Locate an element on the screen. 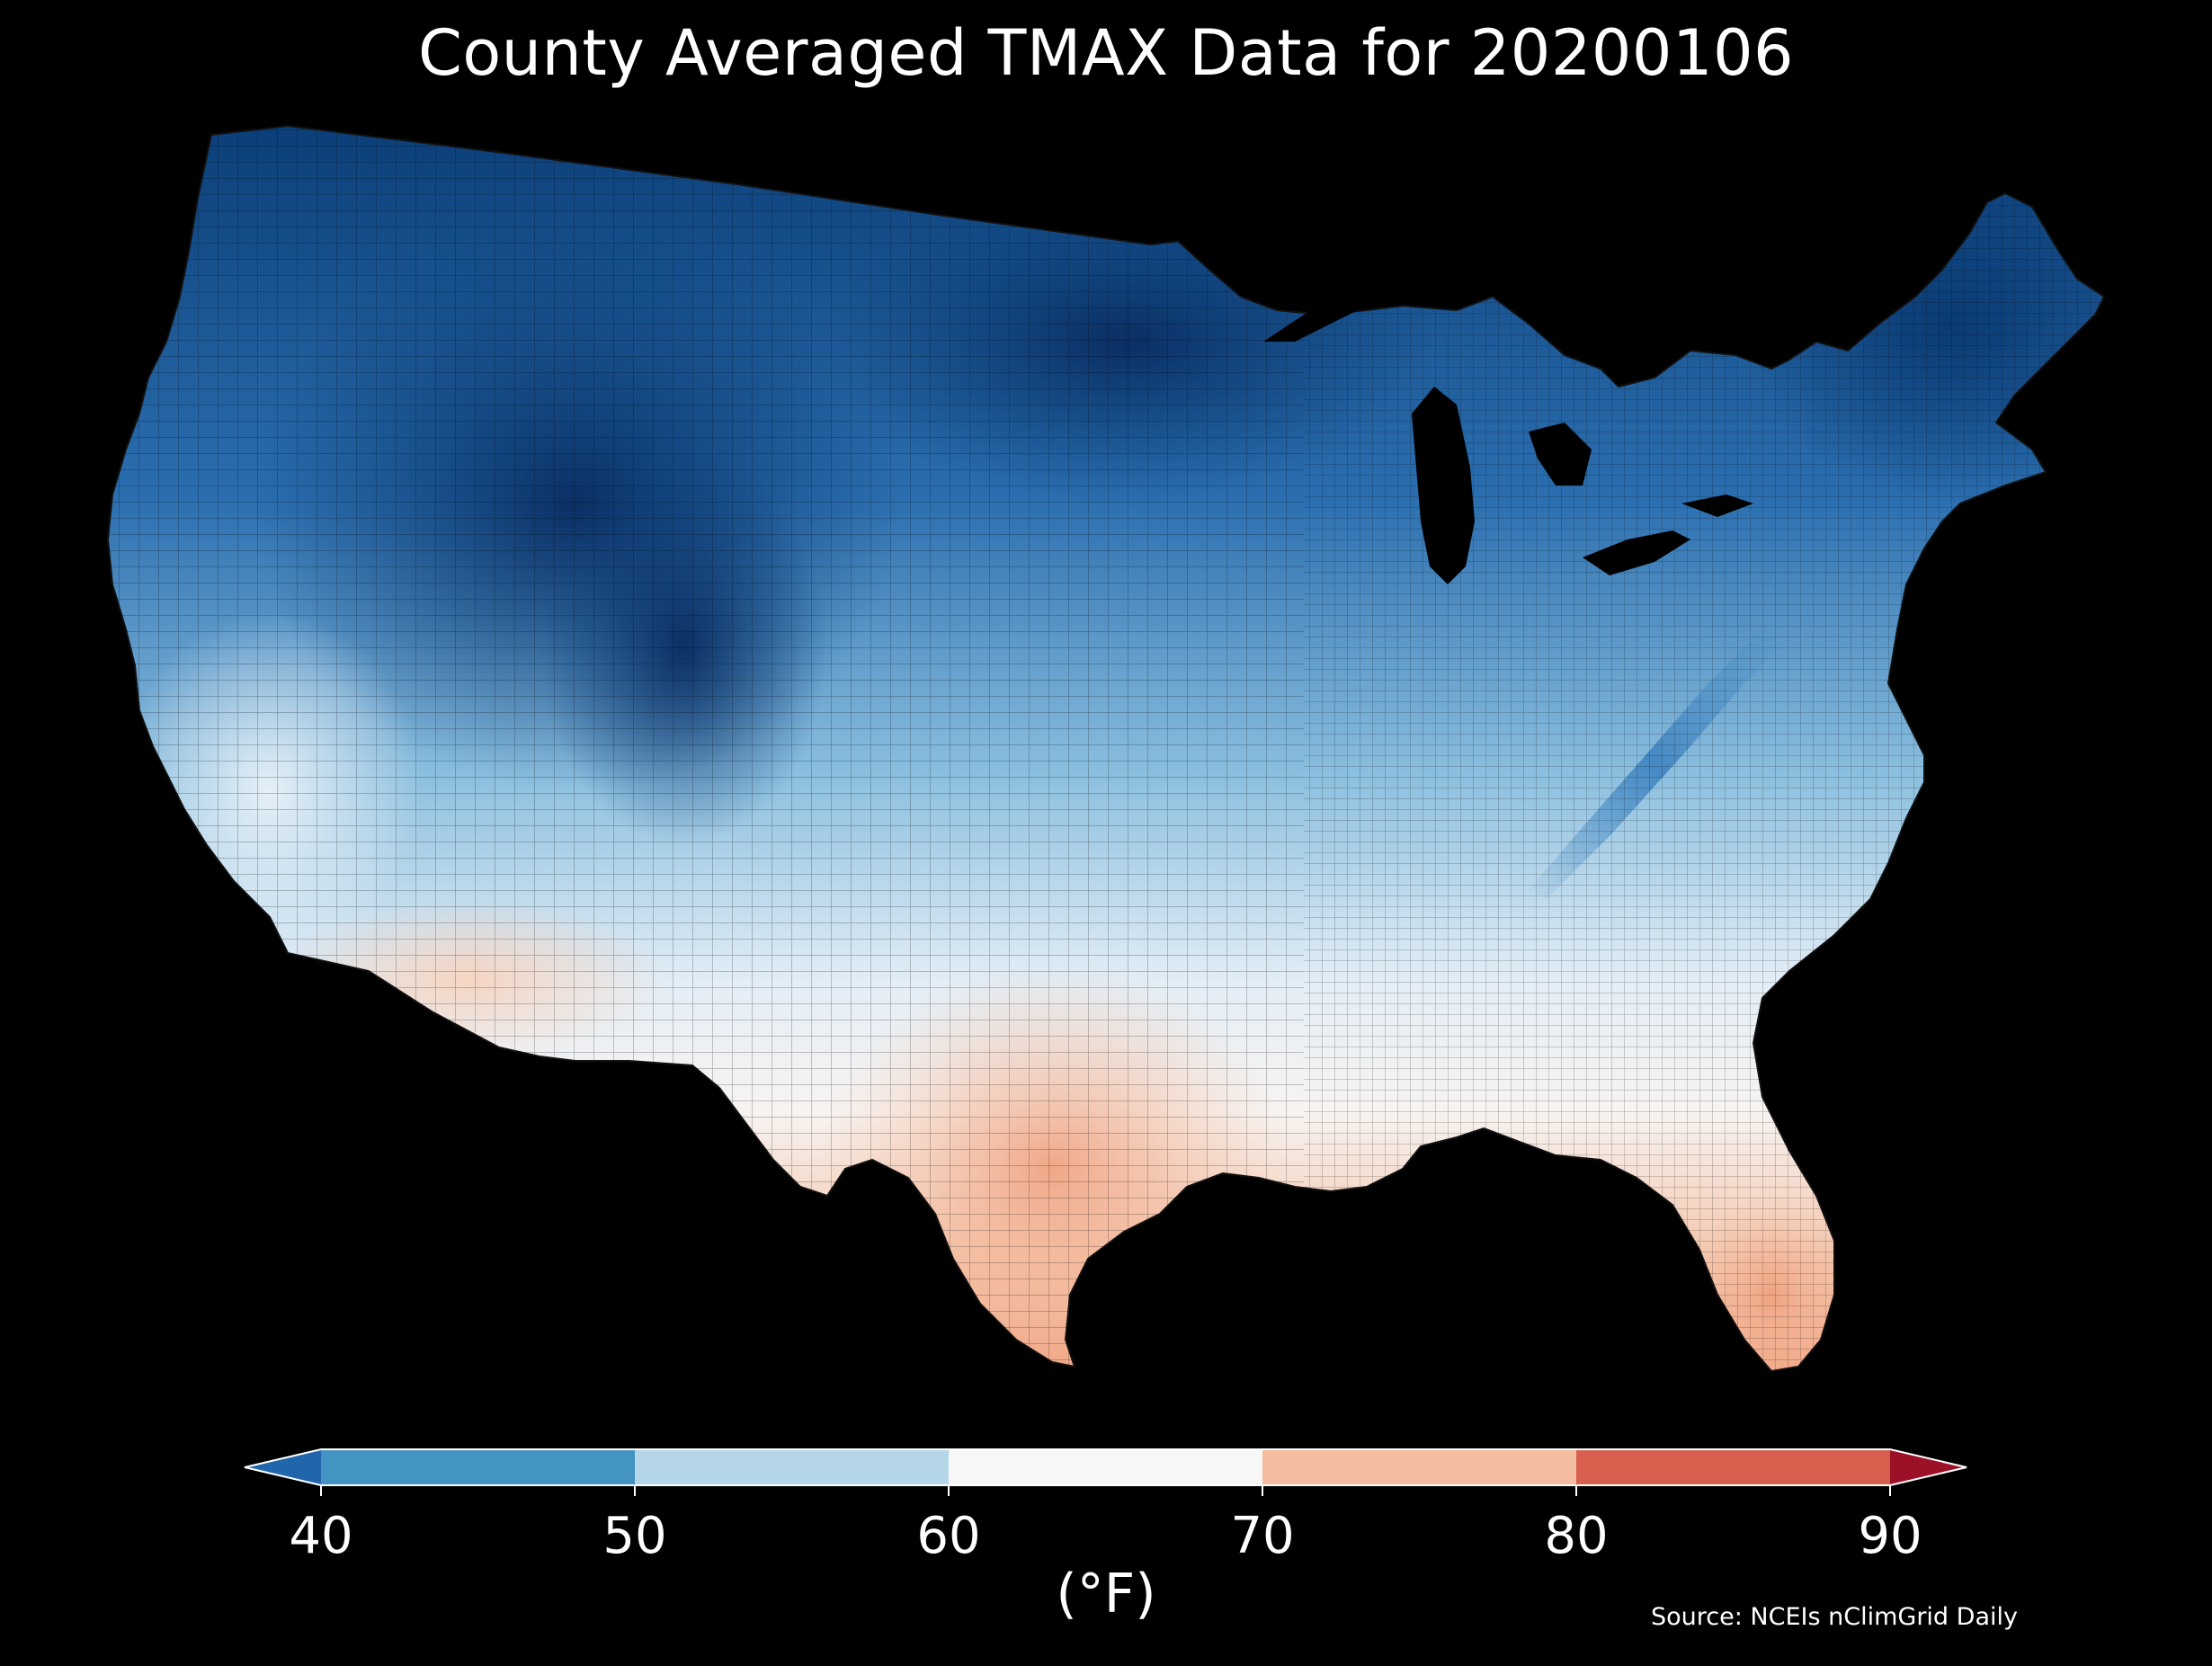 This screenshot has height=1666, width=2212. colorbar-tick-label: 50 is located at coordinates (634, 1536).